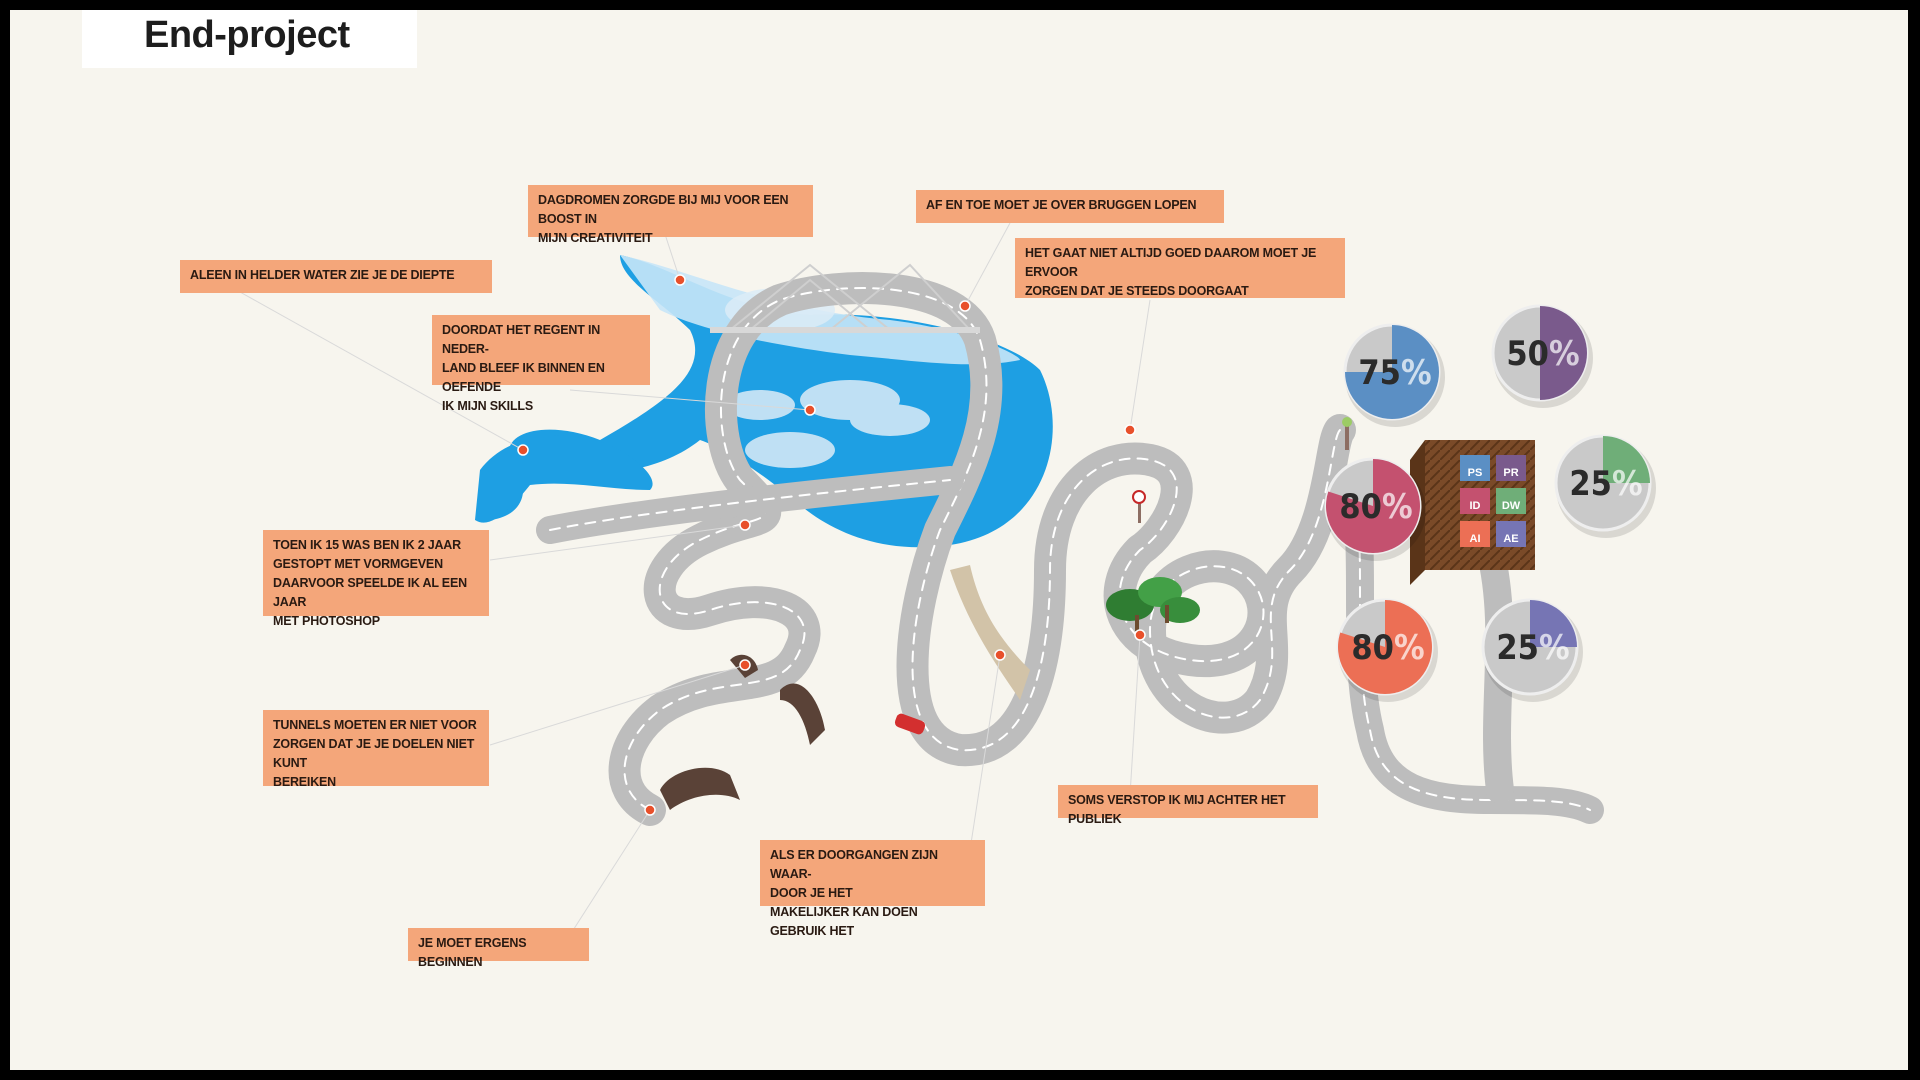 Image resolution: width=1920 pixels, height=1080 pixels. I want to click on crate-label-ai: AI, so click(1475, 539).